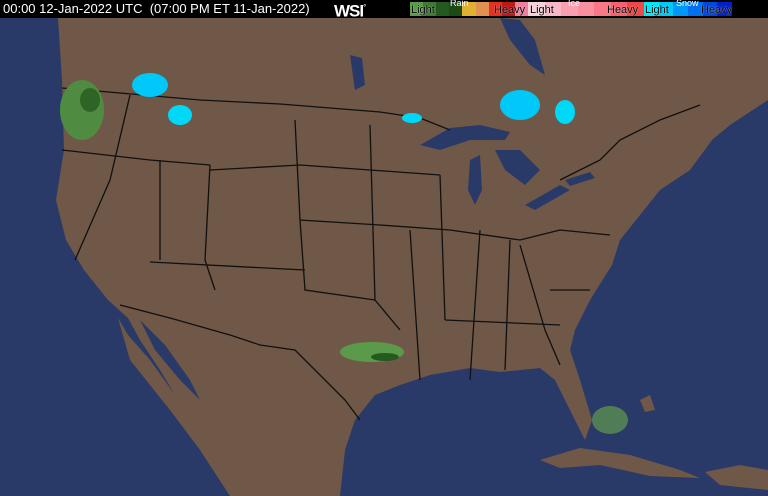 This screenshot has height=496, width=768. I want to click on rain-heavy-label: Heavy, so click(510, 10).